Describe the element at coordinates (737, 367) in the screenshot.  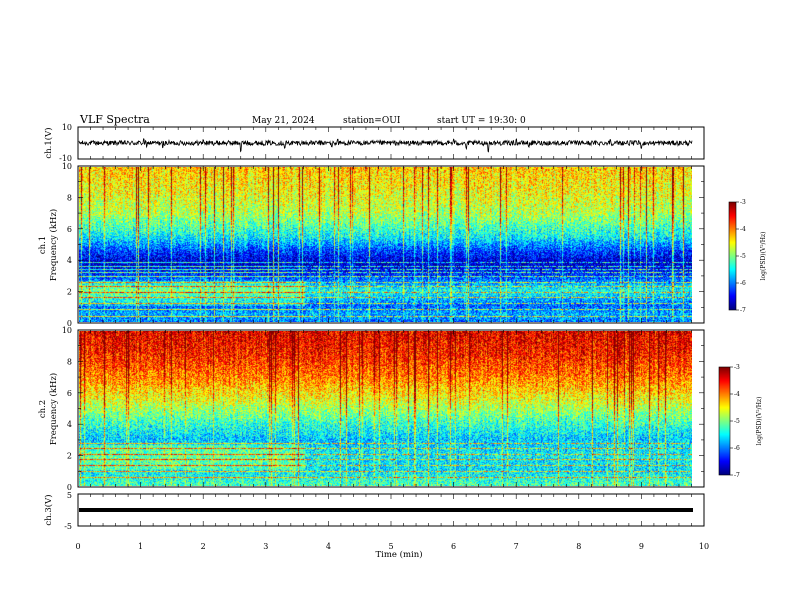
I see `ch2-colorbar-tick-label: -3` at that location.